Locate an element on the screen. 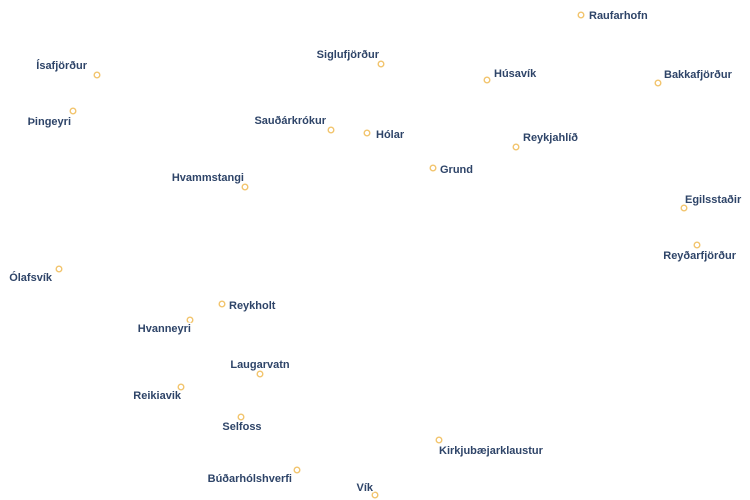  town-marker-selfoss is located at coordinates (241, 417).